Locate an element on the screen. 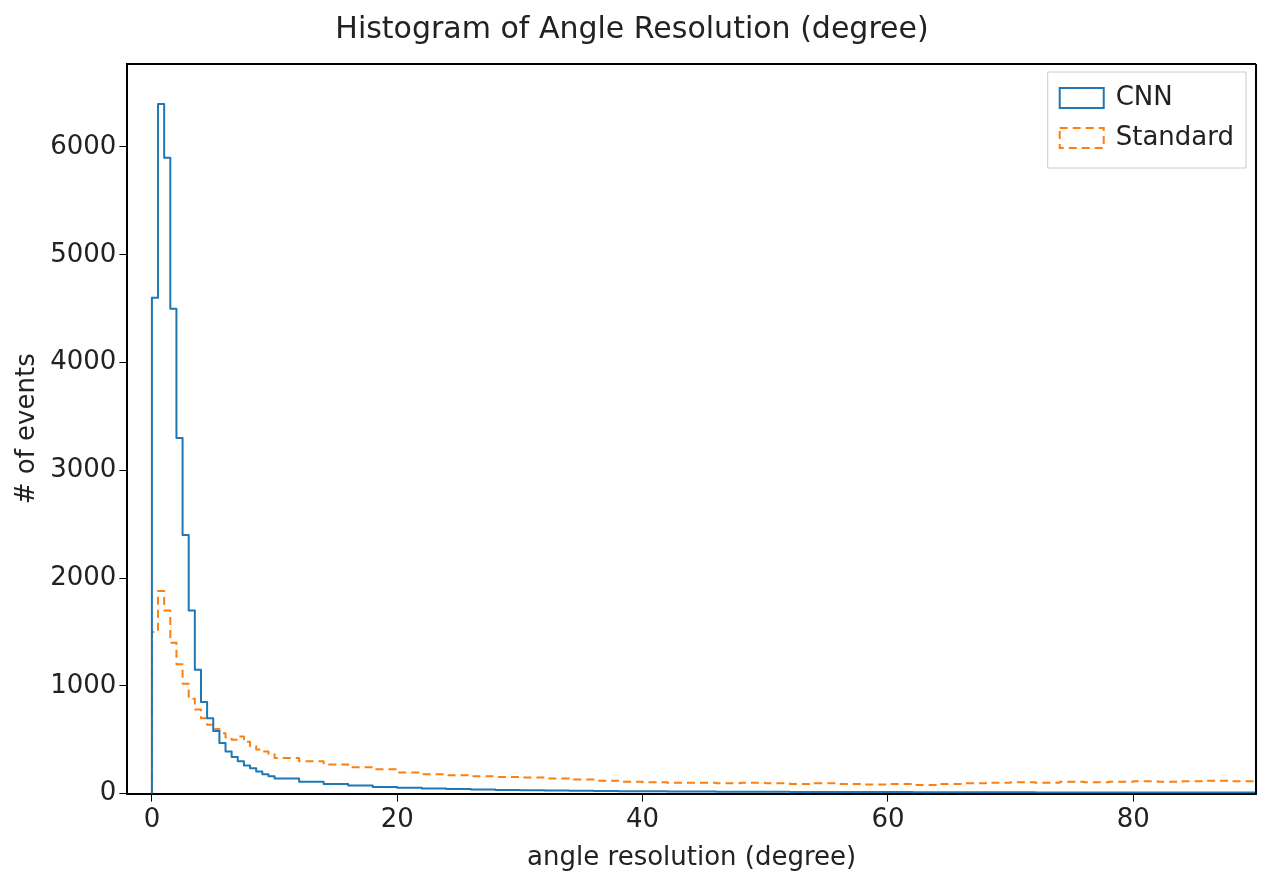 The height and width of the screenshot is (892, 1274). legend-label: Standard is located at coordinates (1175, 135).